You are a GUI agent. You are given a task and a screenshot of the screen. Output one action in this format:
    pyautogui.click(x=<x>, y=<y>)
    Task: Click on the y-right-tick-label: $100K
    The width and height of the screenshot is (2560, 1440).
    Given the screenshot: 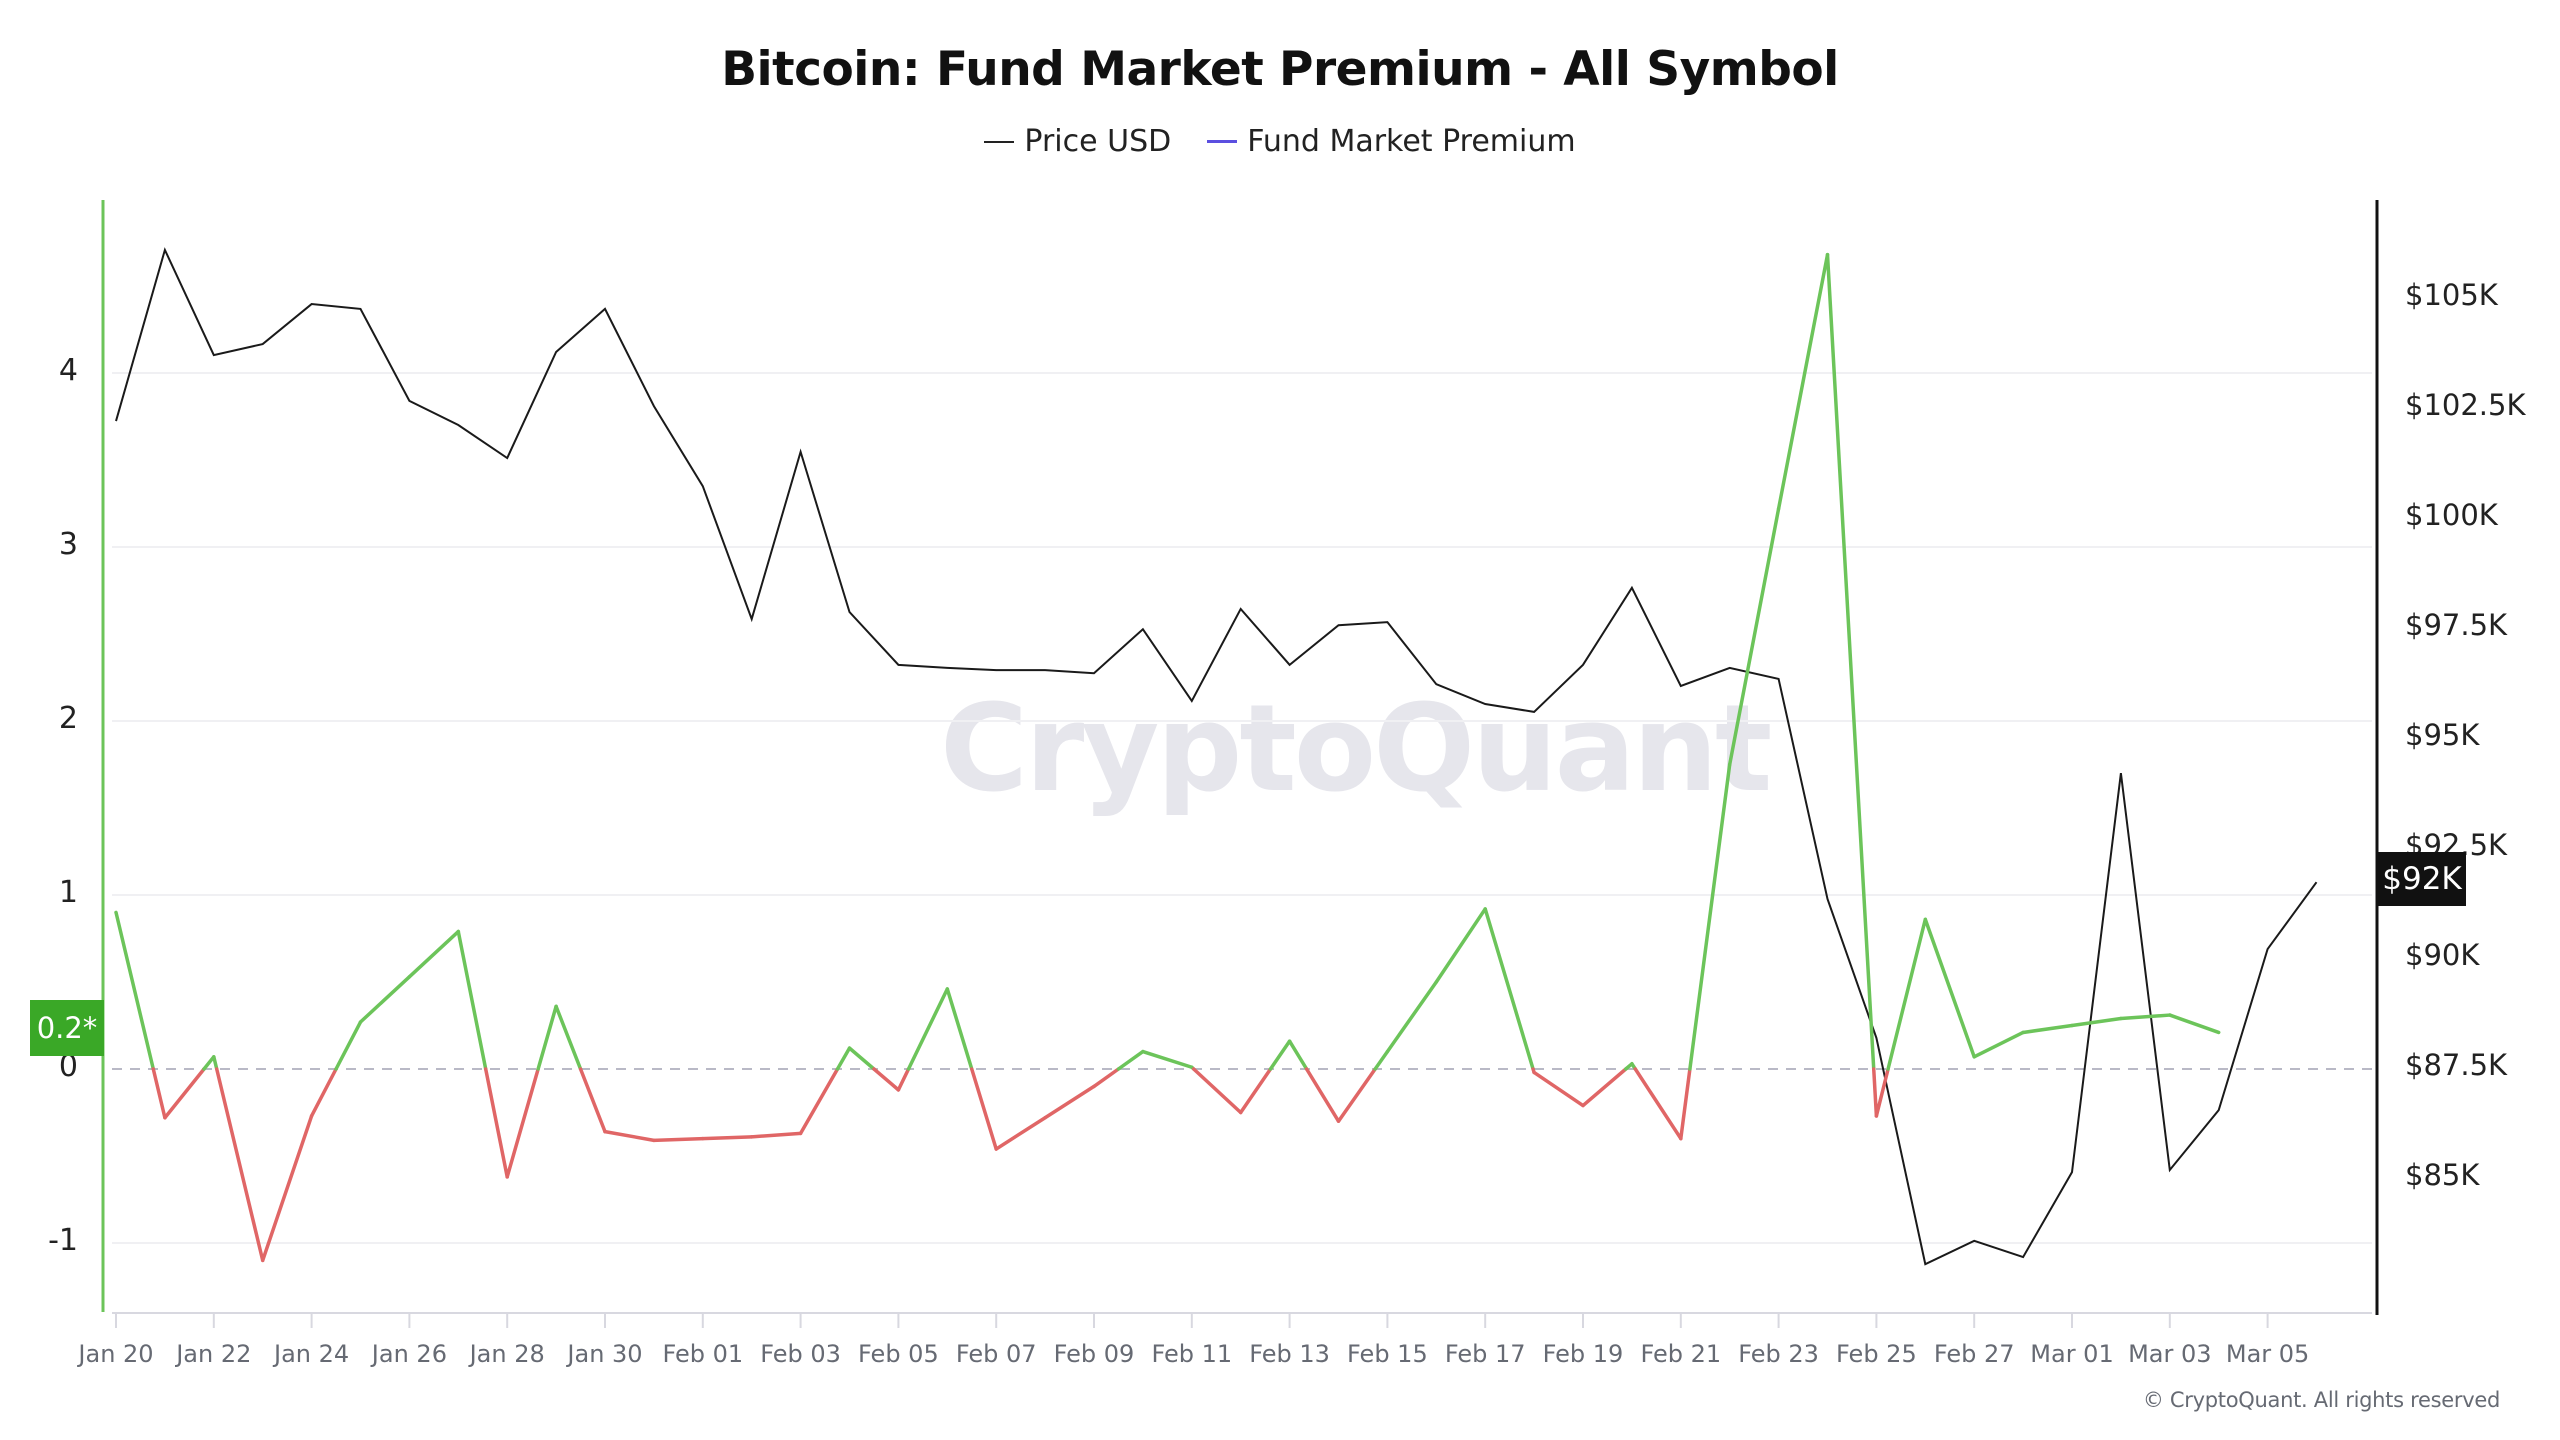 What is the action you would take?
    pyautogui.click(x=2451, y=515)
    